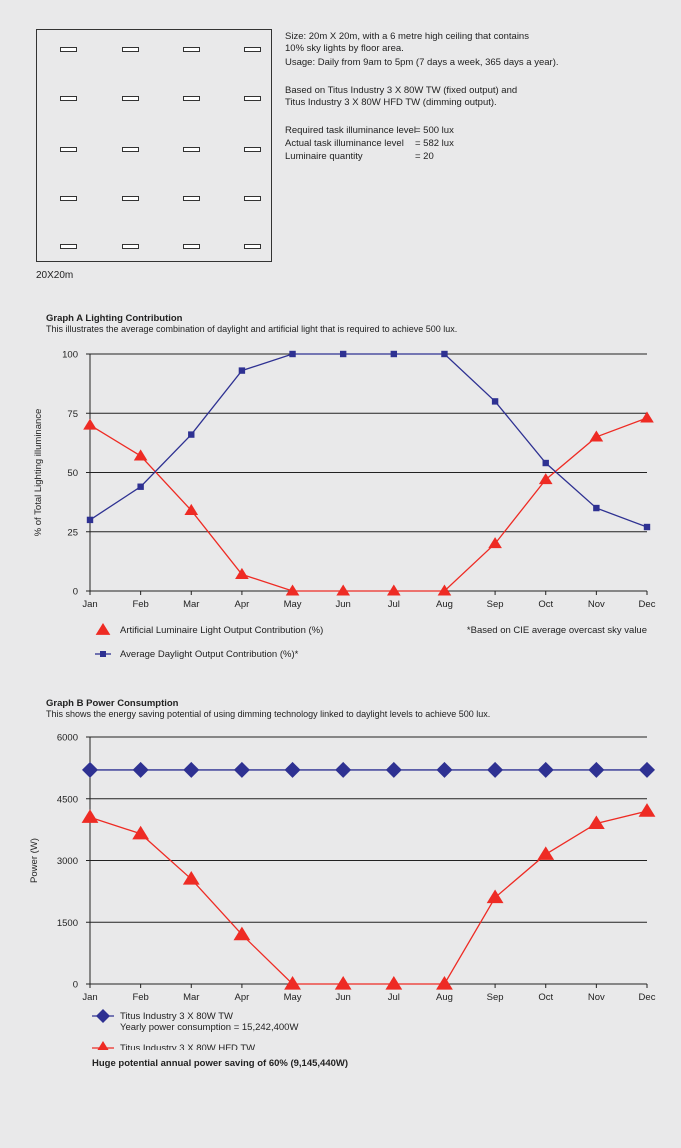  I want to click on spec-row-label: Required task illuminance level, so click(350, 130).